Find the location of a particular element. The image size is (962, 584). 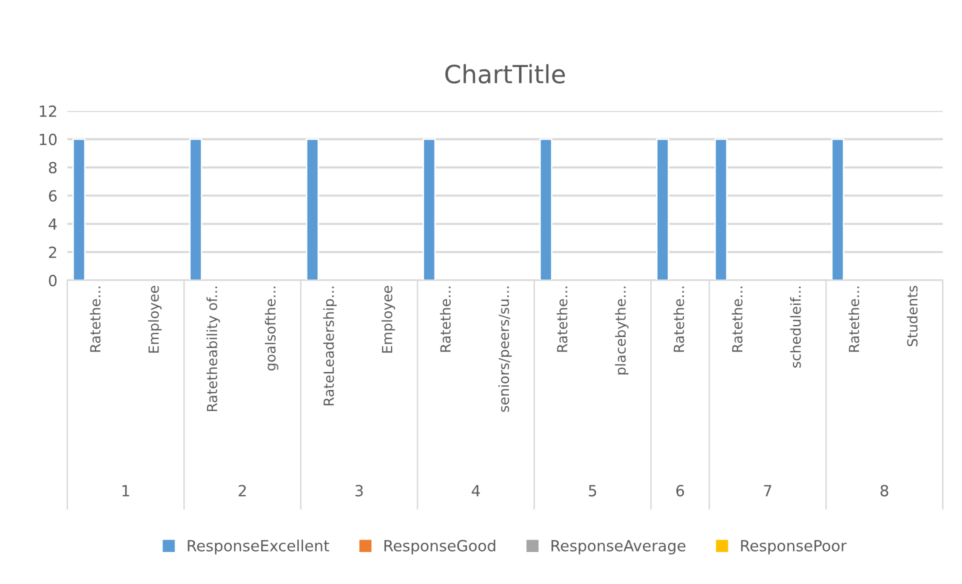

legend-label: ResponsePoor is located at coordinates (794, 547).